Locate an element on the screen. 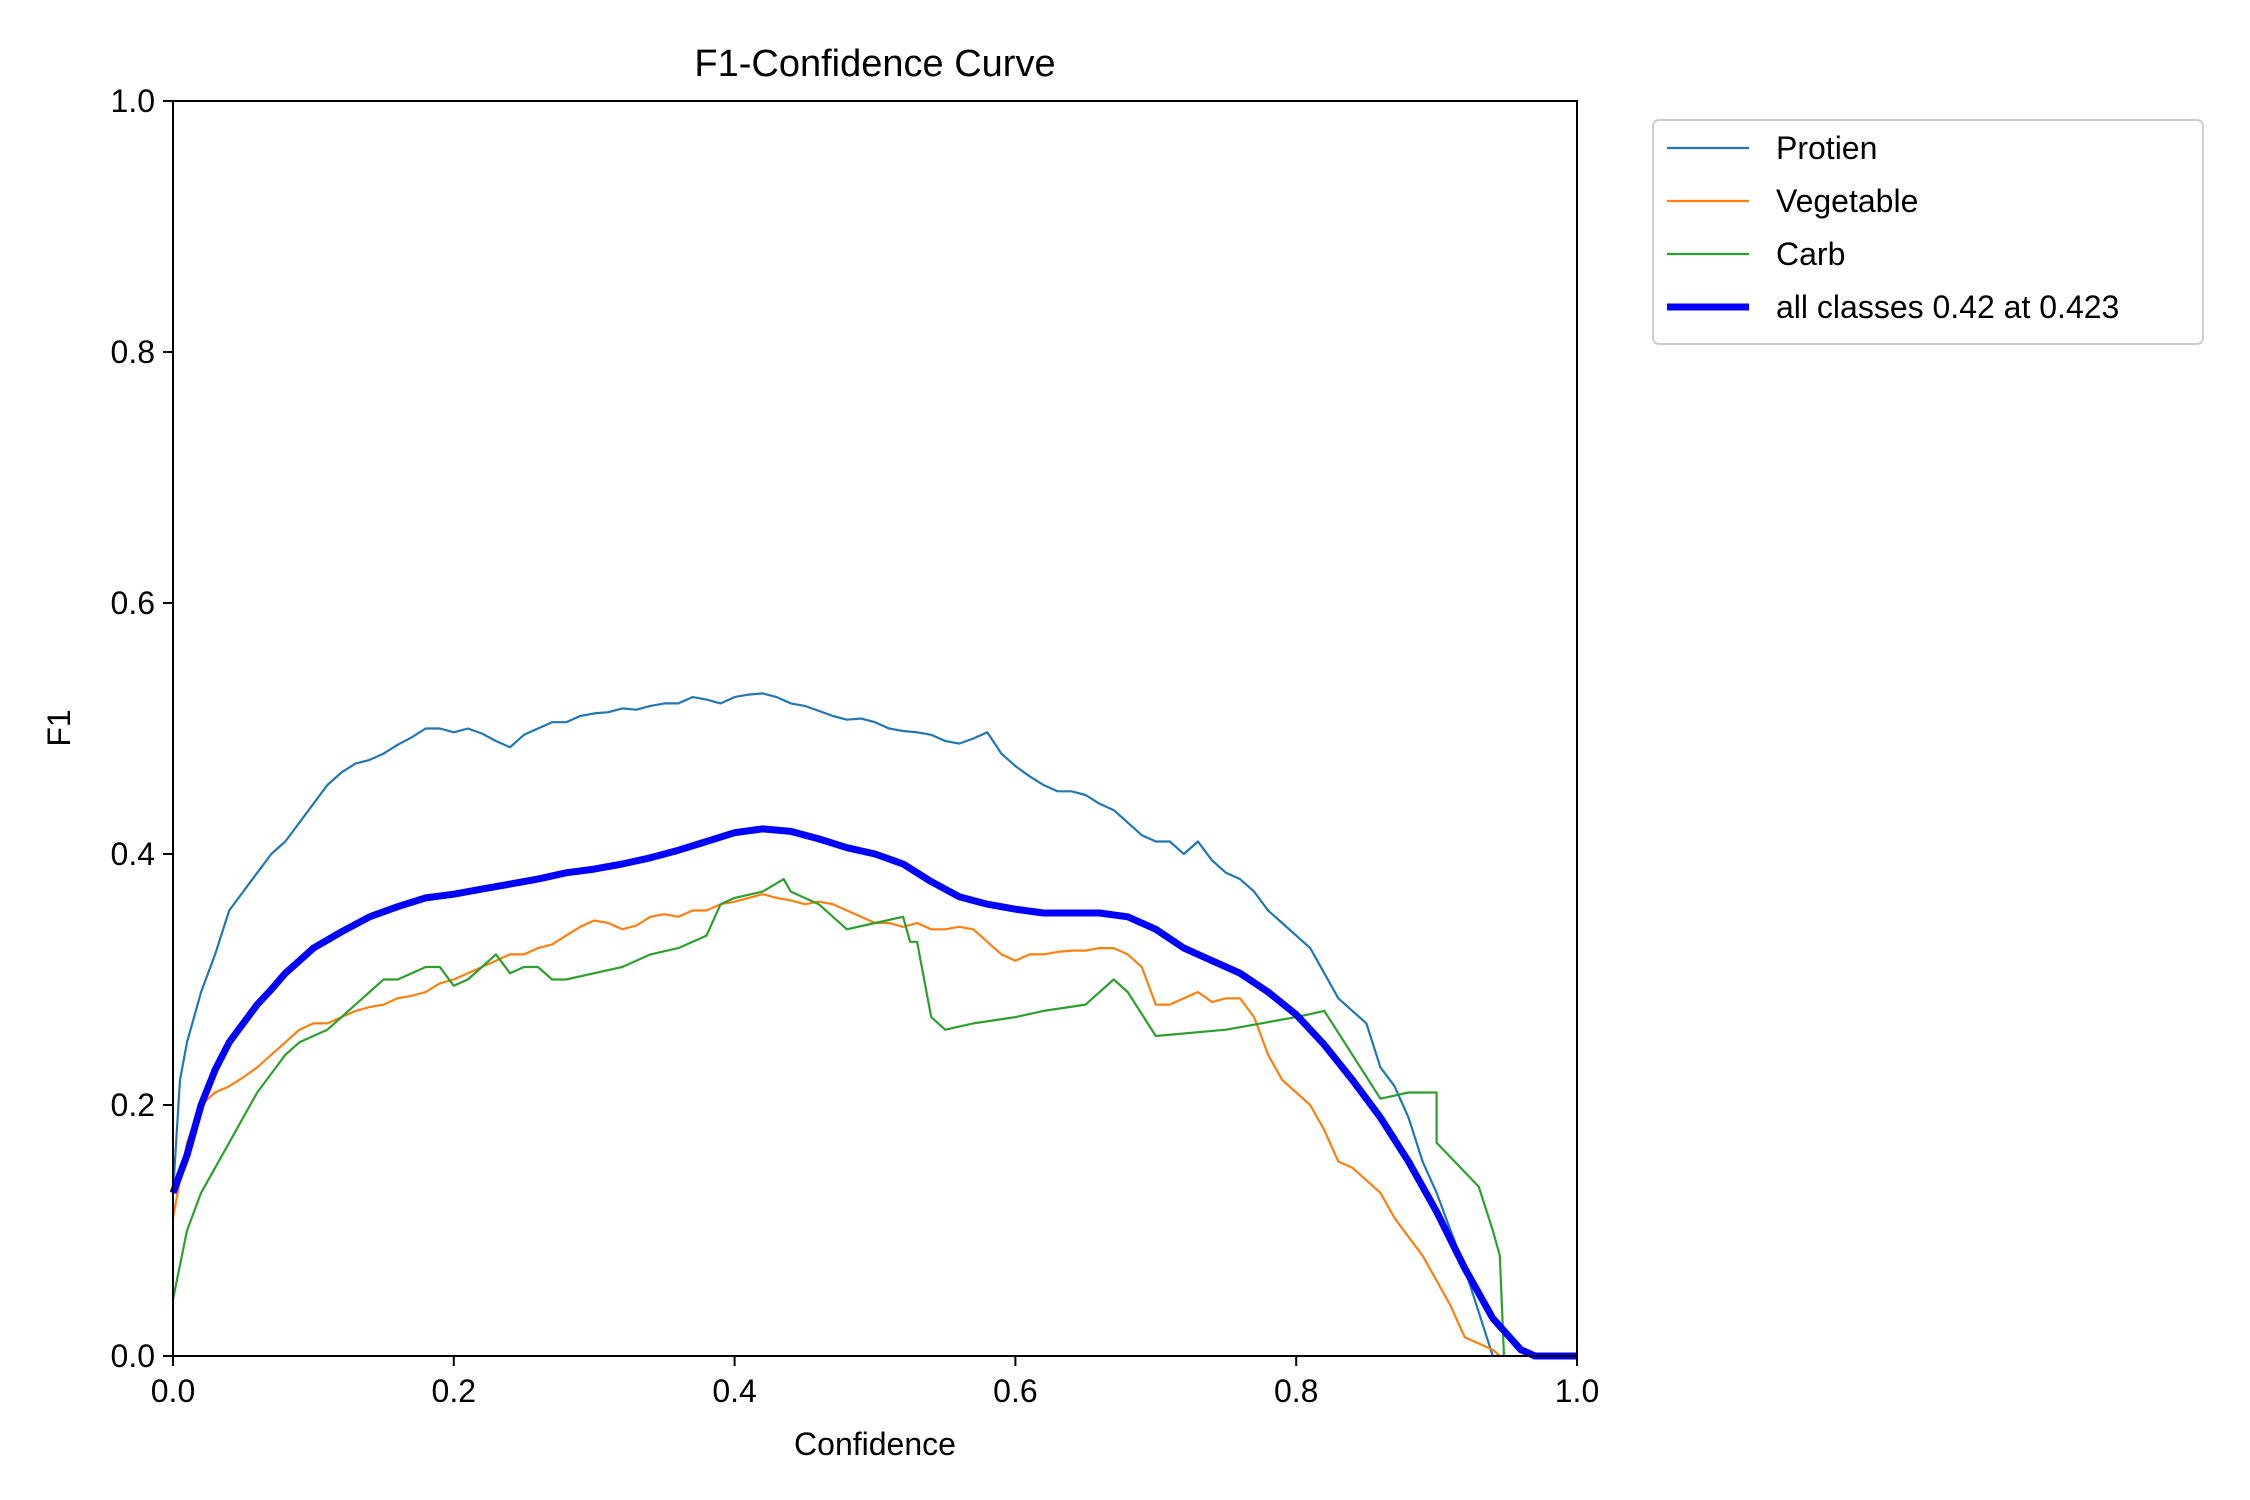 Image resolution: width=2250 pixels, height=1500 pixels. x-axis: 0.0 0.2 0.4 0.6 0.8 1.0 is located at coordinates (875, 1382).